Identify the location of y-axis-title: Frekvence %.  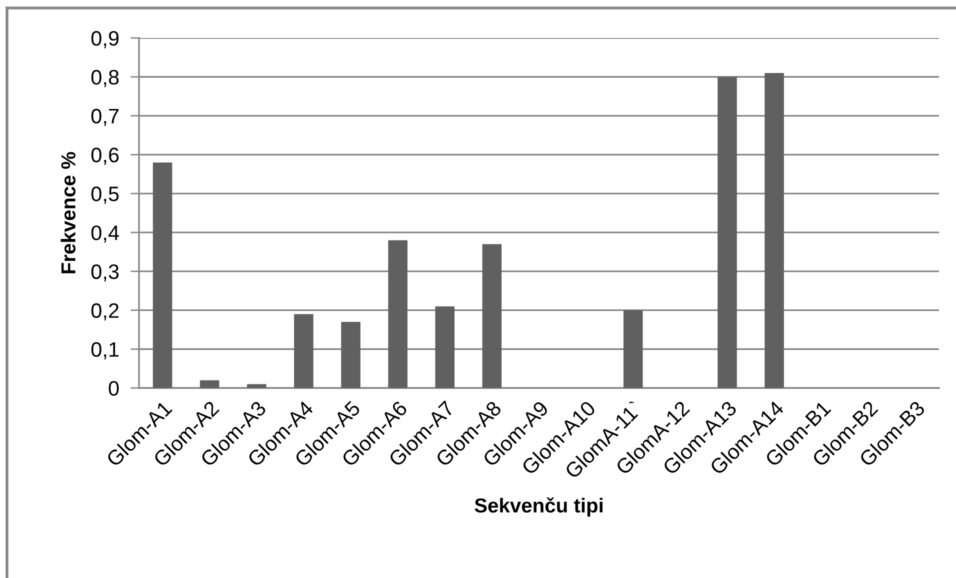
(68, 213).